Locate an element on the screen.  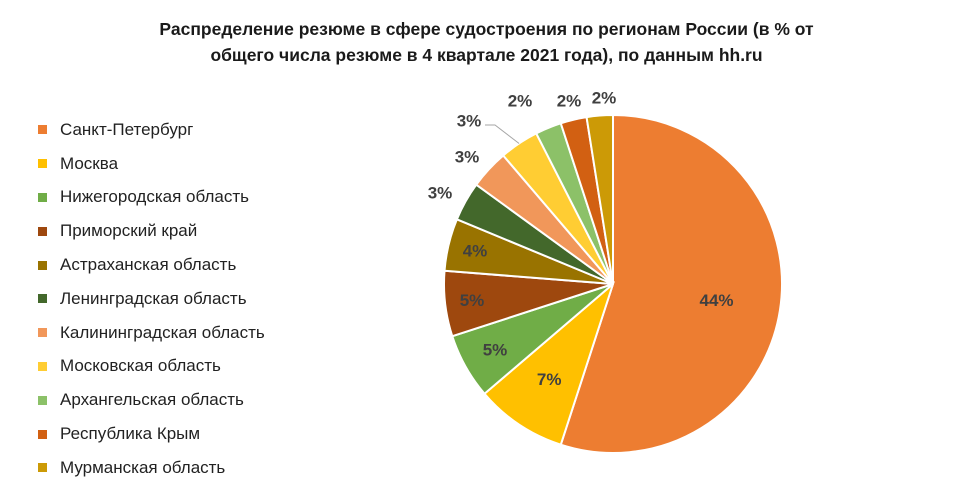
legend-item: Республика Крым is located at coordinates (151, 434).